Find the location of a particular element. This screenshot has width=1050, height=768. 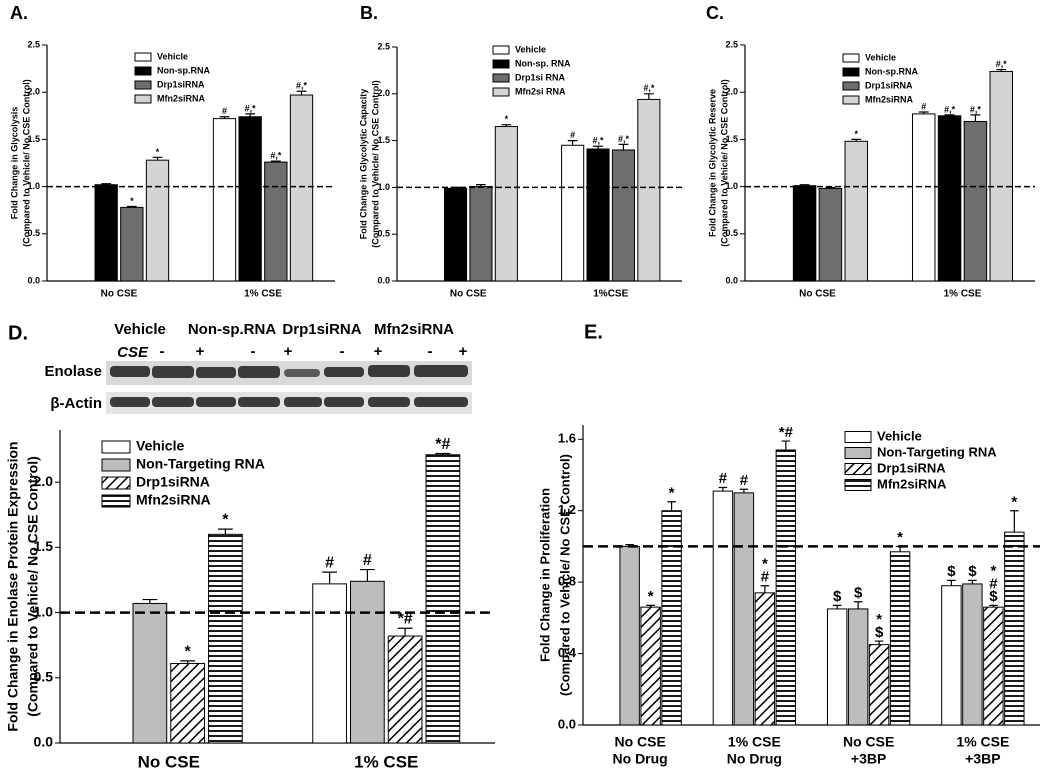

legend-label: Non-sp.RNA is located at coordinates (891, 71).